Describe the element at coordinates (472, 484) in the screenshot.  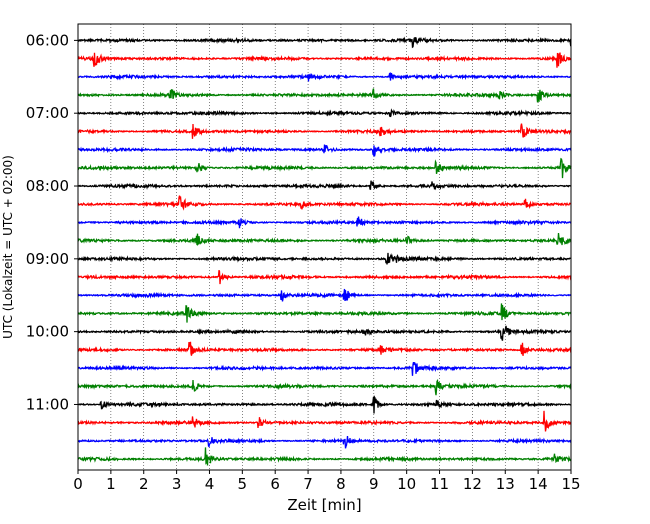
I see `x-tick-label: 12` at that location.